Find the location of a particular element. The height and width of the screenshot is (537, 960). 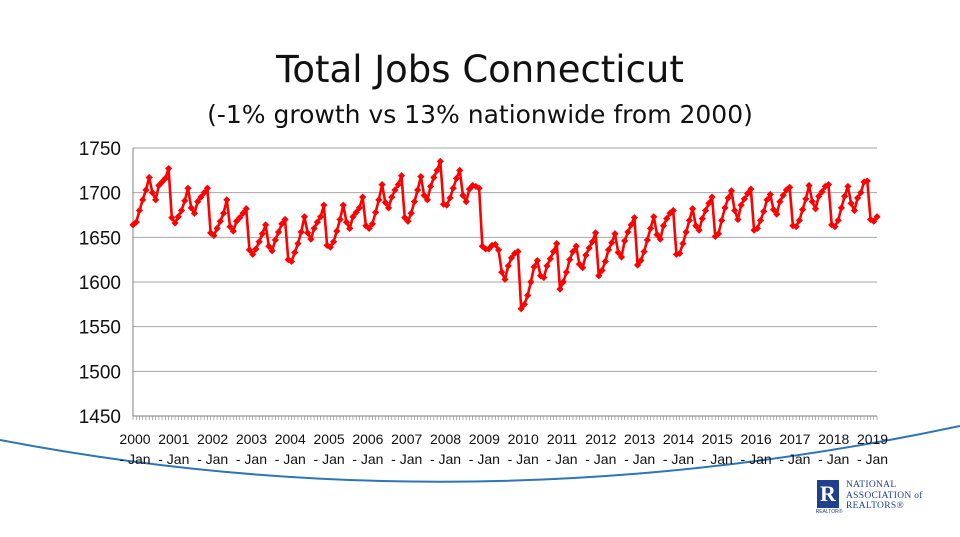

x-tick-label-year: 2016 is located at coordinates (756, 439).